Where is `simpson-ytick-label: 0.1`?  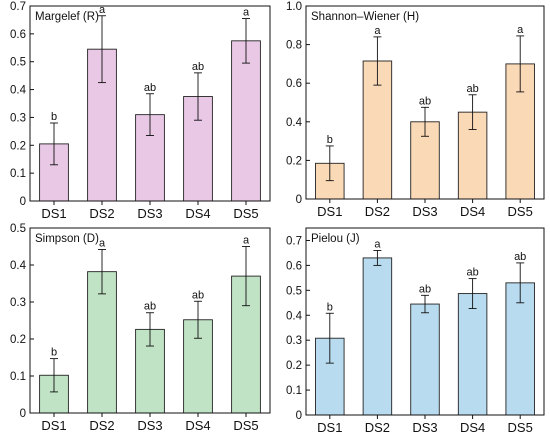 simpson-ytick-label: 0.1 is located at coordinates (18, 377).